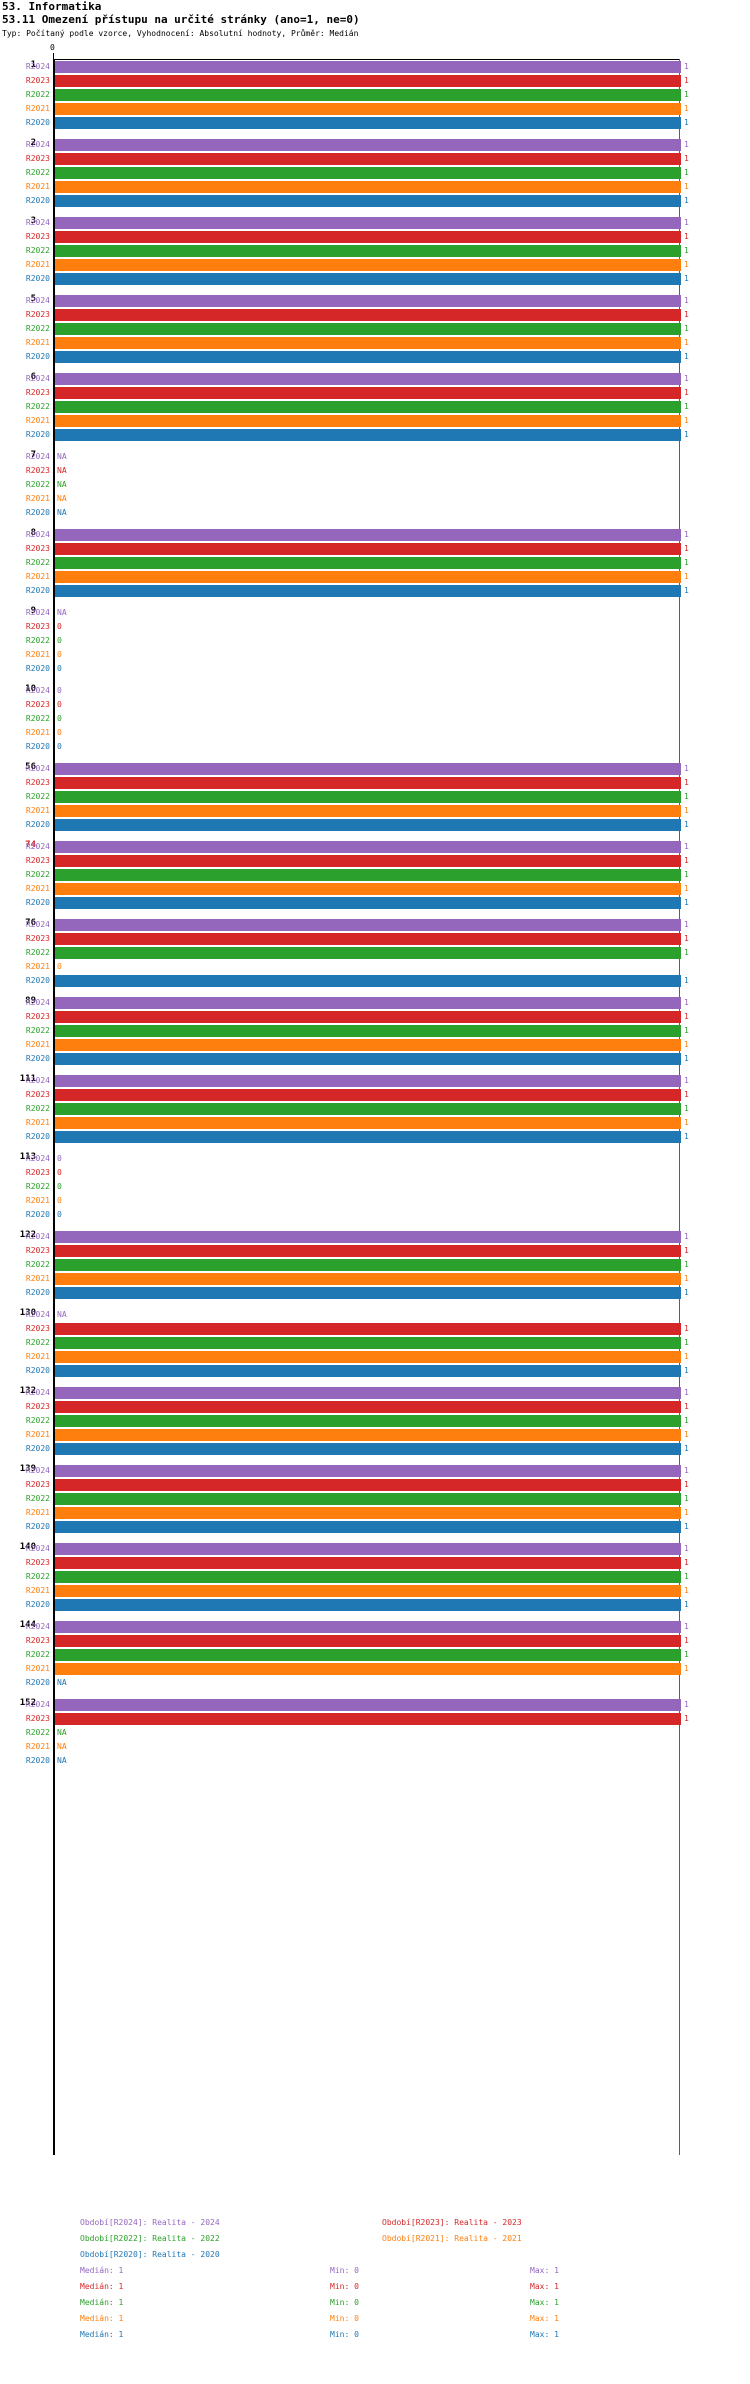 The height and width of the screenshot is (2384, 750). I want to click on bar-row: R2023 0, so click(375, 1173).